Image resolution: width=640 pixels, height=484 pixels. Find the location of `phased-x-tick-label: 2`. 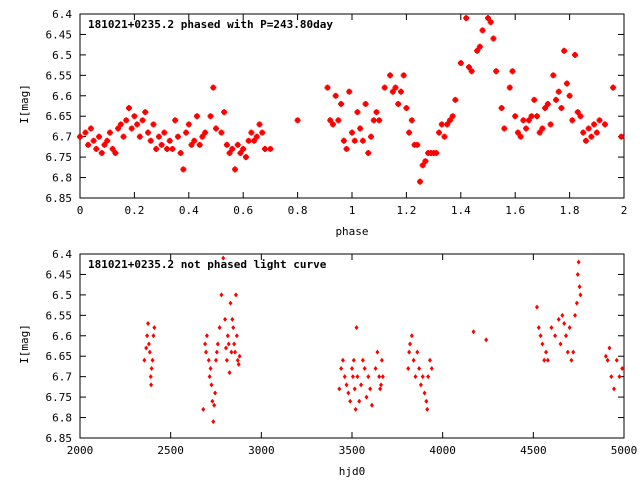

phased-x-tick-label: 2 is located at coordinates (624, 210).